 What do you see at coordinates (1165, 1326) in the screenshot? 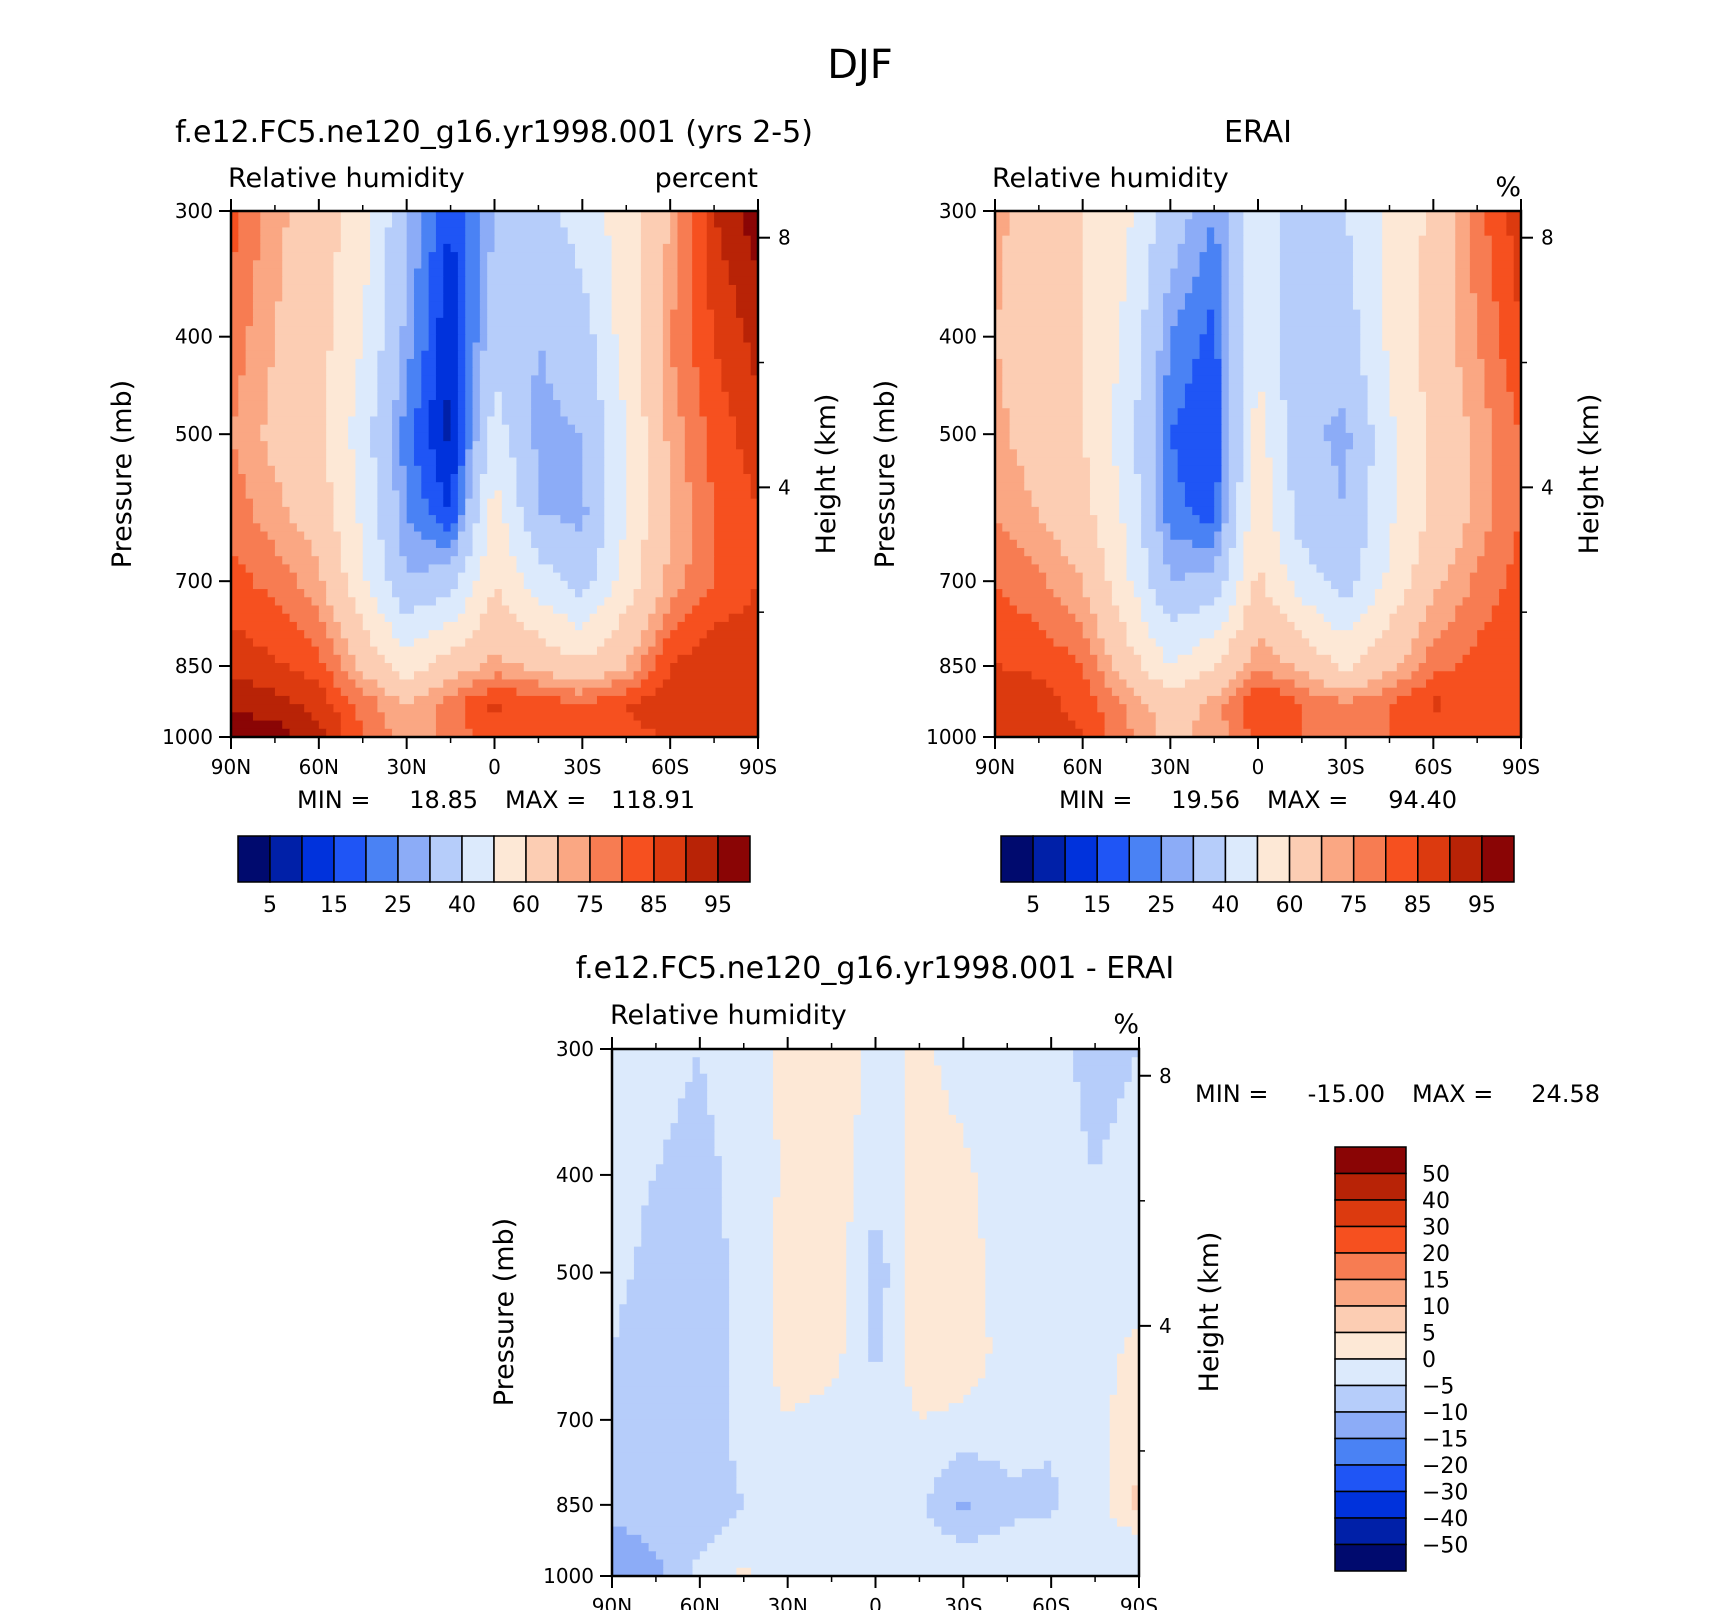
I see `y2-tick-label: 4` at bounding box center [1165, 1326].